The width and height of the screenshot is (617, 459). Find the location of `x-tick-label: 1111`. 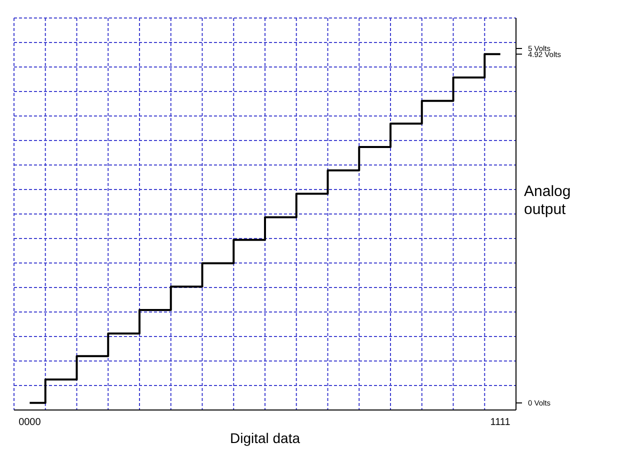

x-tick-label: 1111 is located at coordinates (500, 422).